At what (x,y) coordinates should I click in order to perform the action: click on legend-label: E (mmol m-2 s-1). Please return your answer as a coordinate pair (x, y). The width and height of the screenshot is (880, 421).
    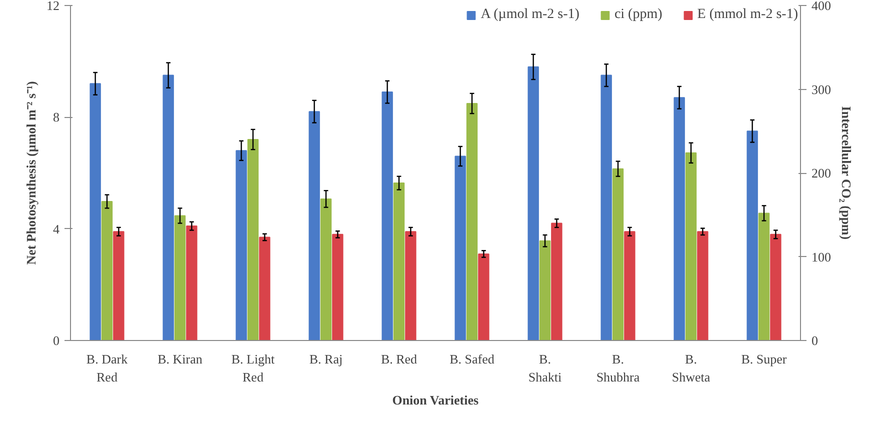
    Looking at the image, I should click on (747, 15).